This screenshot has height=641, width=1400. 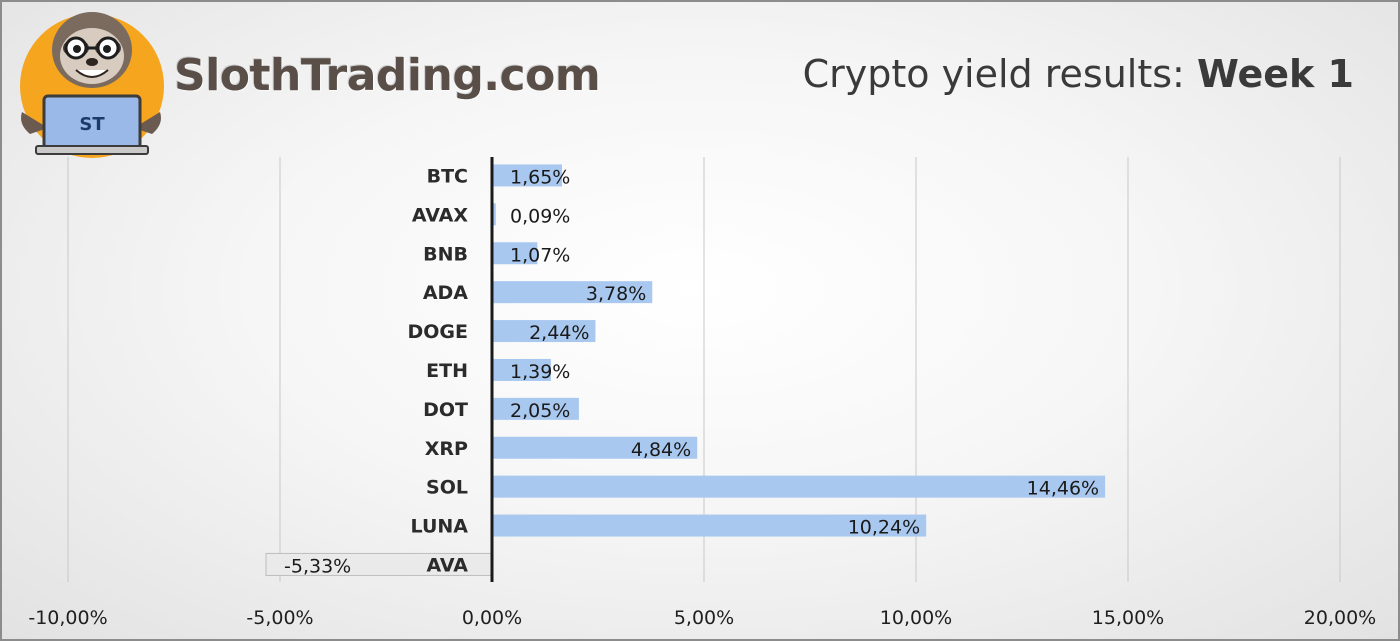 I want to click on data-label-sol: 14,46%, so click(x=1063, y=489).